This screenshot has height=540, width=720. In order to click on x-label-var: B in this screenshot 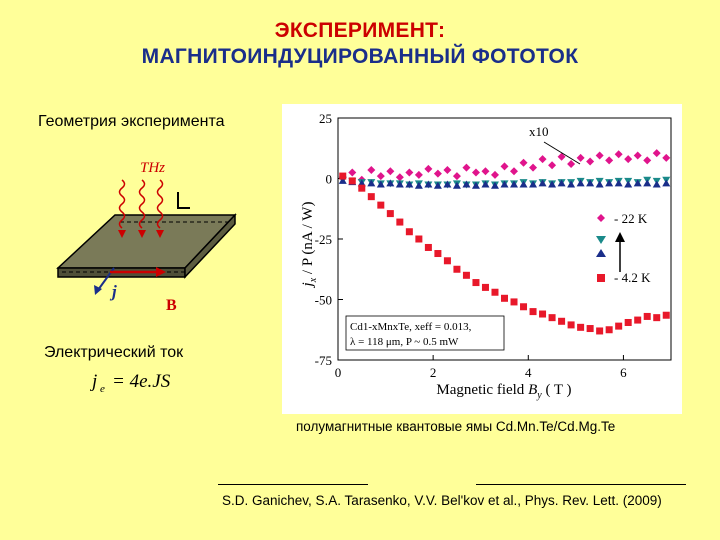, I will do `click(532, 390)`.